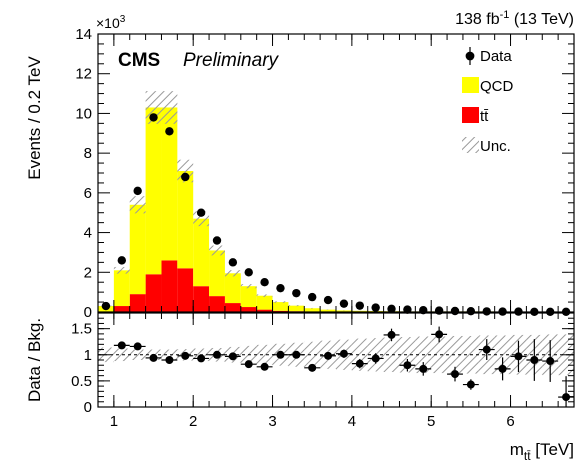 The image size is (580, 468). What do you see at coordinates (231, 60) in the screenshot?
I see `preliminary-label: Preliminary` at bounding box center [231, 60].